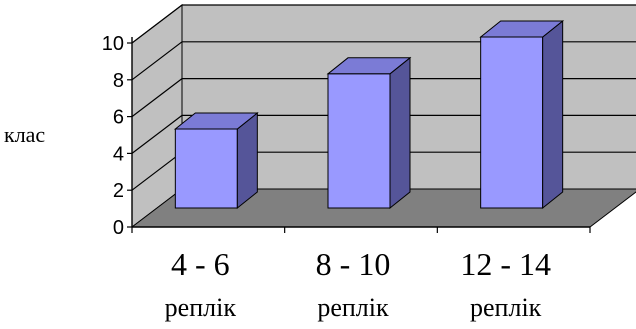 This screenshot has height=329, width=636. What do you see at coordinates (353, 264) in the screenshot?
I see `x-category-label: 8 - 10` at bounding box center [353, 264].